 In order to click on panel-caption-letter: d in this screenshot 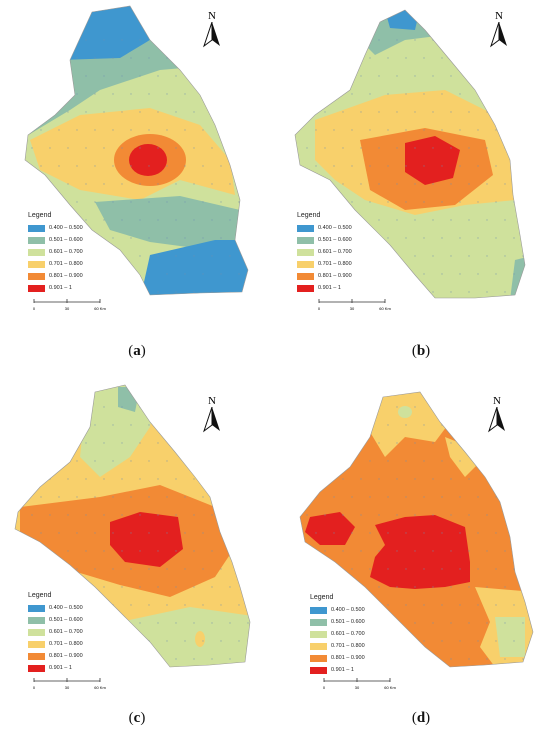, I will do `click(421, 718)`.